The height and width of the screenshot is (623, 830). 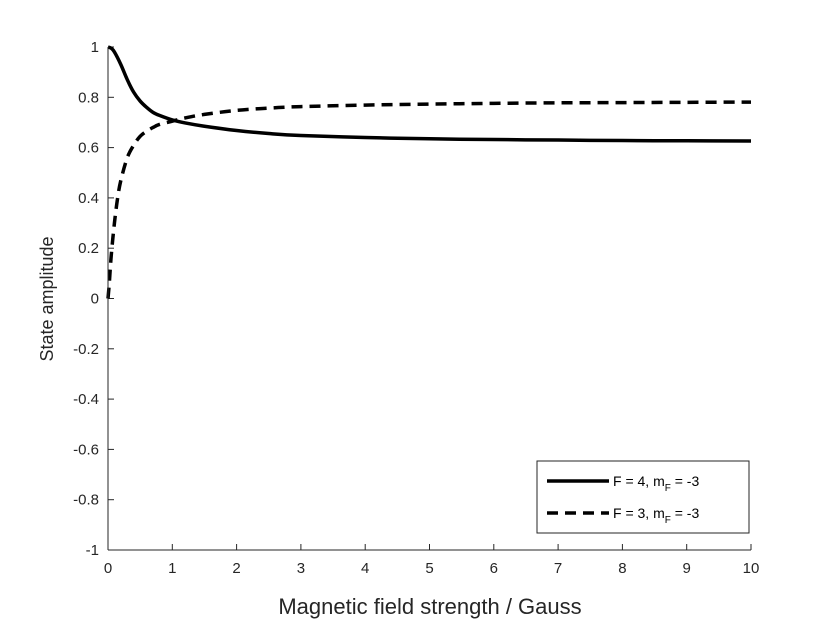 What do you see at coordinates (639, 481) in the screenshot?
I see `legend-label-main: F = 4, m` at bounding box center [639, 481].